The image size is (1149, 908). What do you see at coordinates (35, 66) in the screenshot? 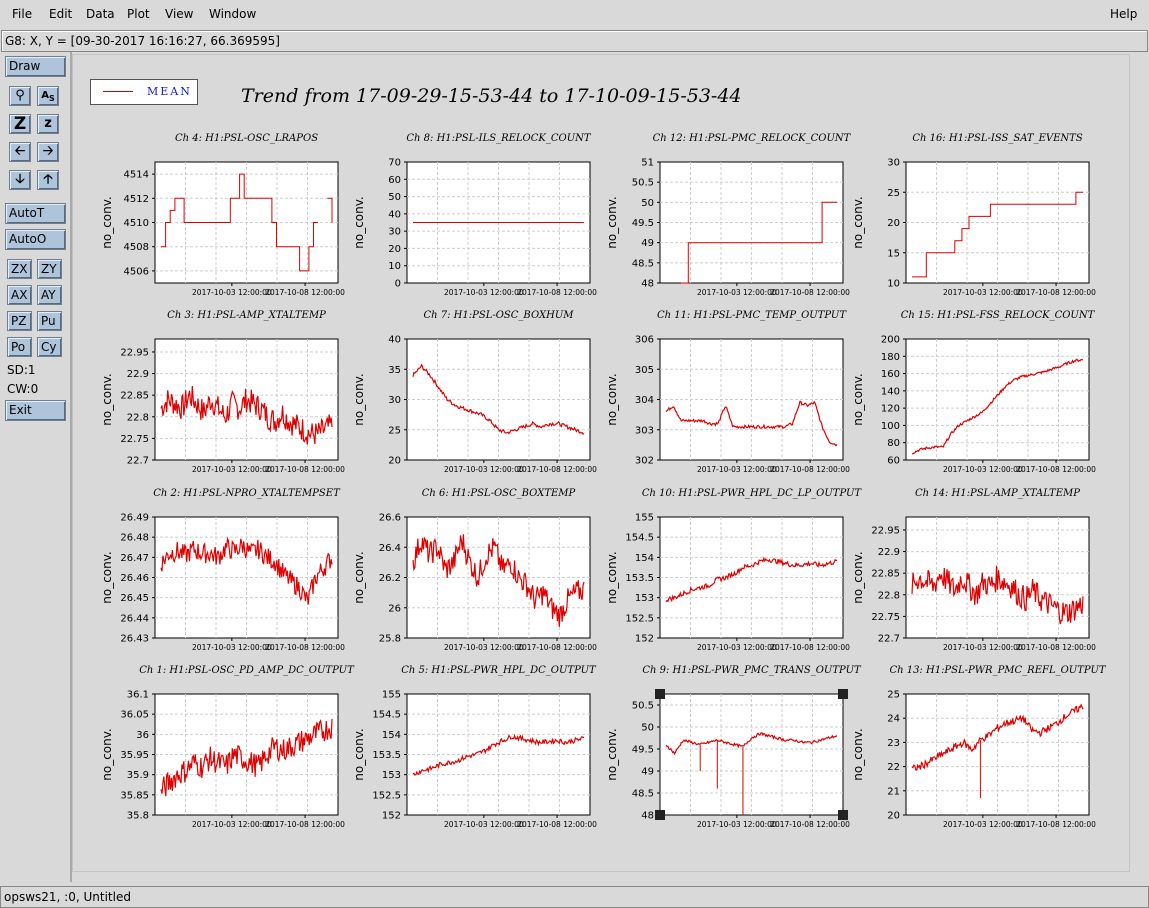
I see `draw-button: Draw` at bounding box center [35, 66].